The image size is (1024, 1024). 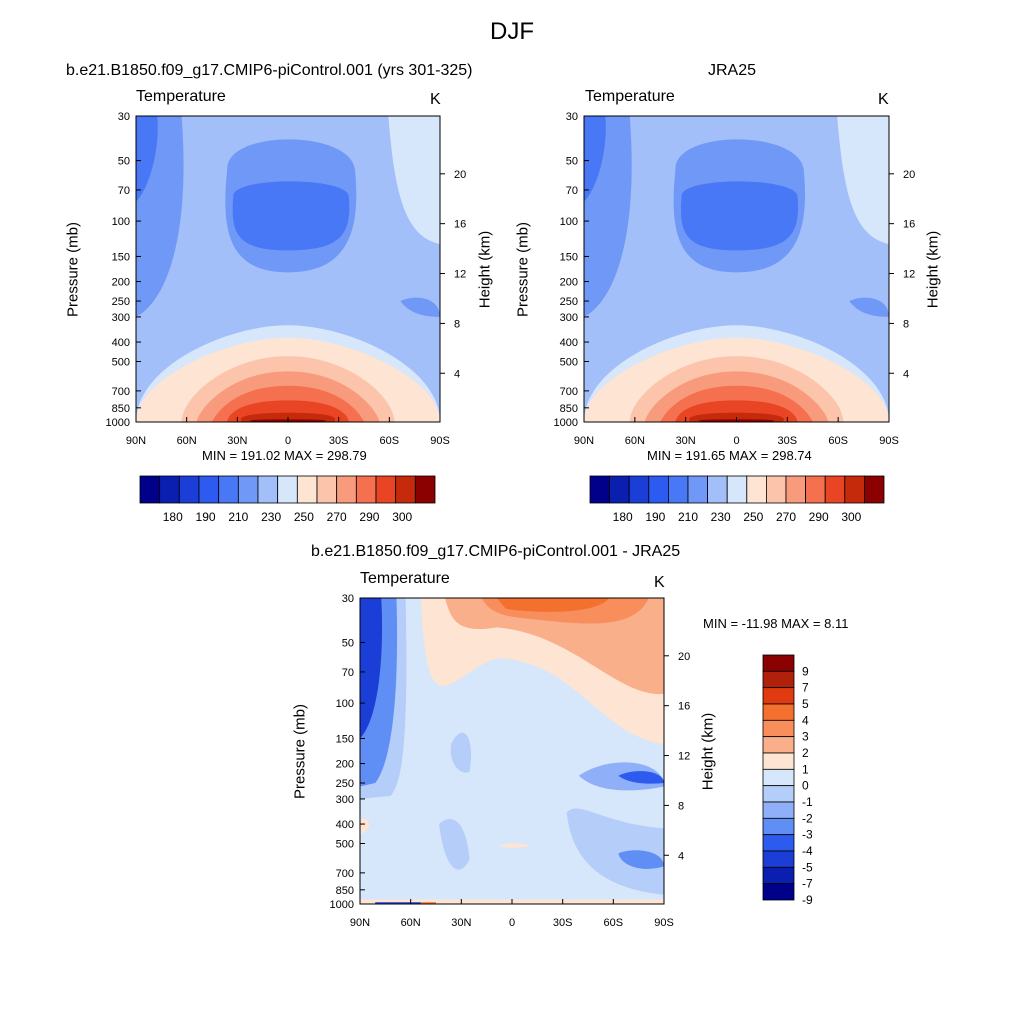 I want to click on colorbar-label: 9, so click(x=805, y=671).